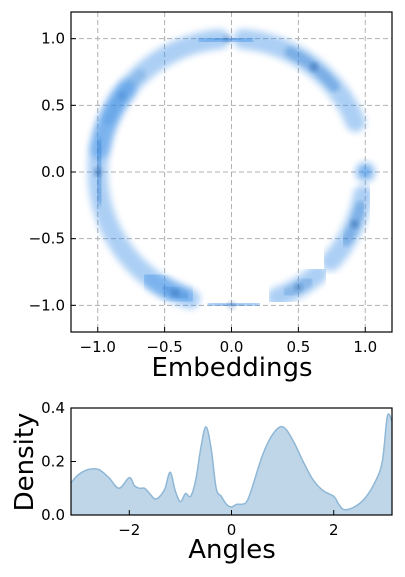 This screenshot has width=405, height=577. Describe the element at coordinates (365, 347) in the screenshot. I see `x-tick-label: 1.0` at that location.